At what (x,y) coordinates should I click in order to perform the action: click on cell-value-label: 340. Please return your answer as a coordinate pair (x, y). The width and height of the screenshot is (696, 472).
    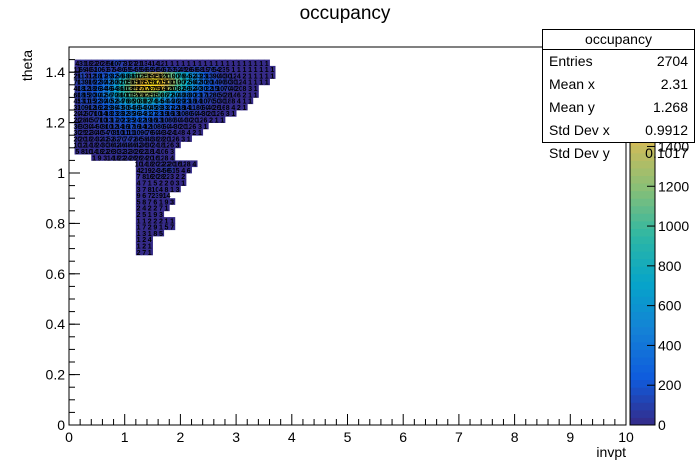
    Looking at the image, I should click on (144, 114).